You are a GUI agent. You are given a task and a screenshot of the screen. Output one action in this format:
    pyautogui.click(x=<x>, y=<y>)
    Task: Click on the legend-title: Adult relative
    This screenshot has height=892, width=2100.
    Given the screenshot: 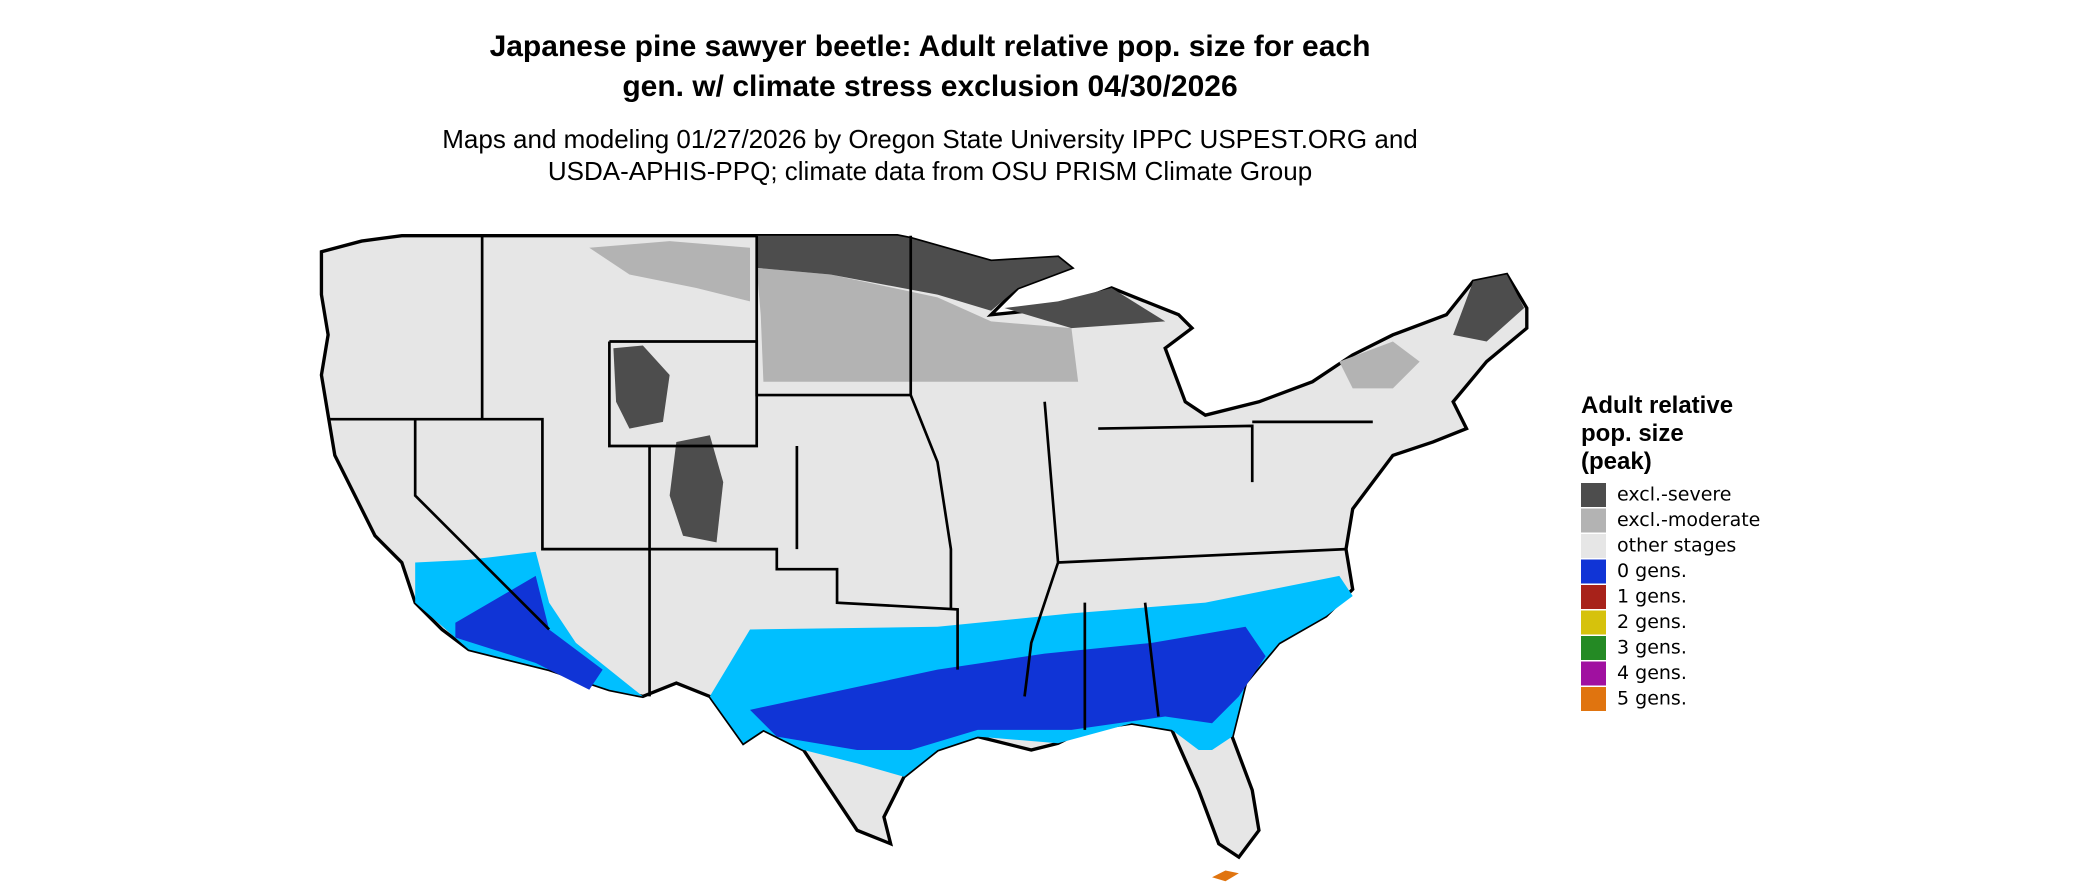 What is the action you would take?
    pyautogui.click(x=1657, y=405)
    